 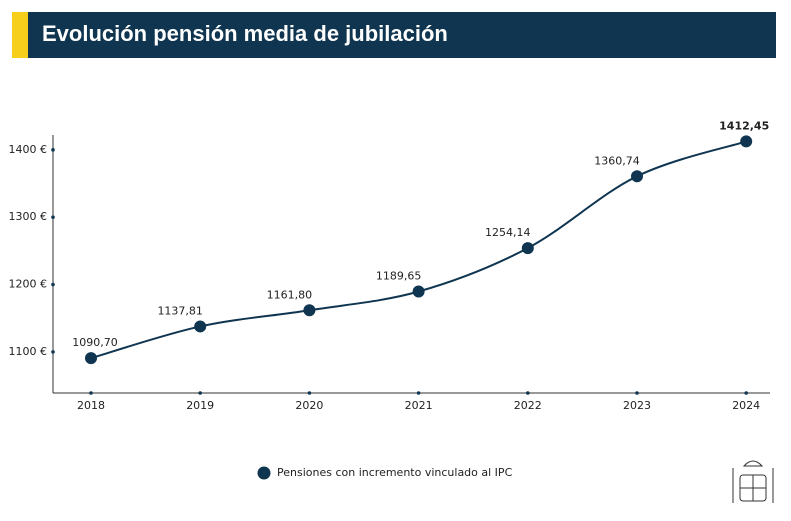 I want to click on y-tick-label: 1300 €, so click(x=28, y=216).